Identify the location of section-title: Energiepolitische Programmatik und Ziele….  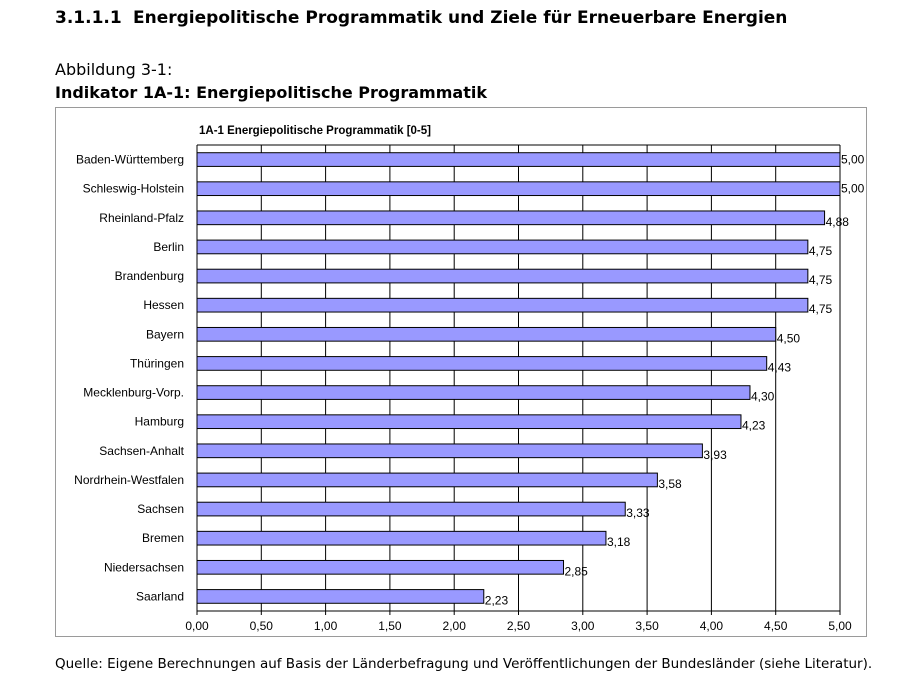
(460, 18).